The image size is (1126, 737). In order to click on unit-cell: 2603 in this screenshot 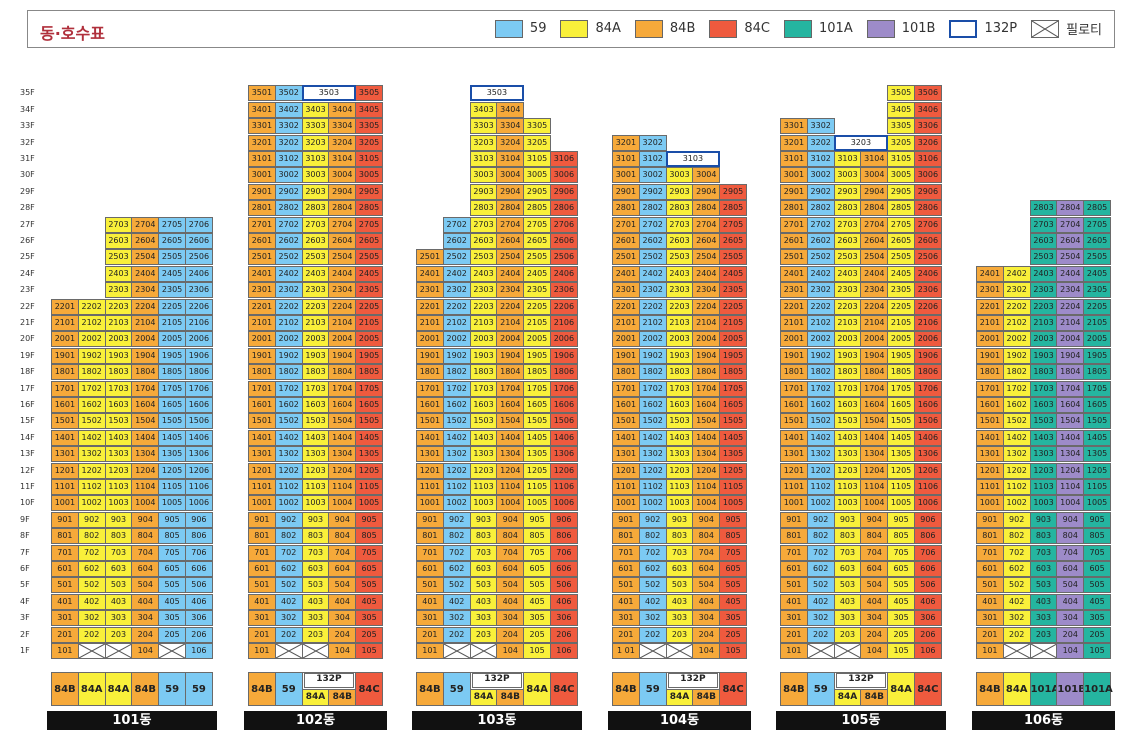, I will do `click(118, 241)`.